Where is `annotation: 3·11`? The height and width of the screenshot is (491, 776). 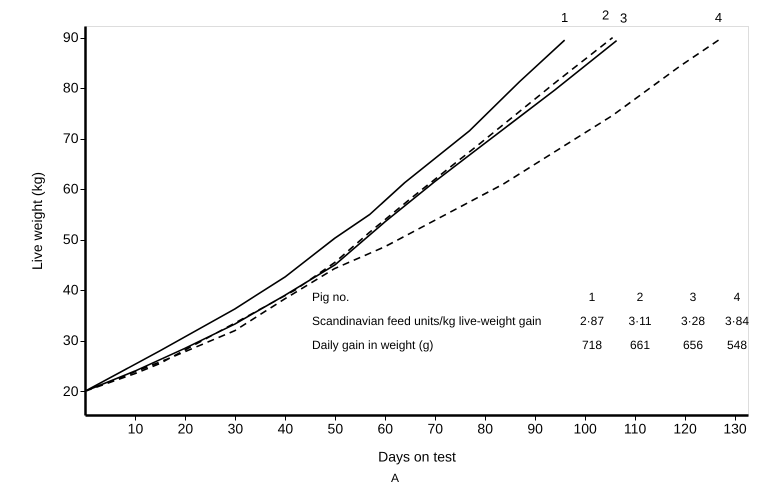
annotation: 3·11 is located at coordinates (640, 321).